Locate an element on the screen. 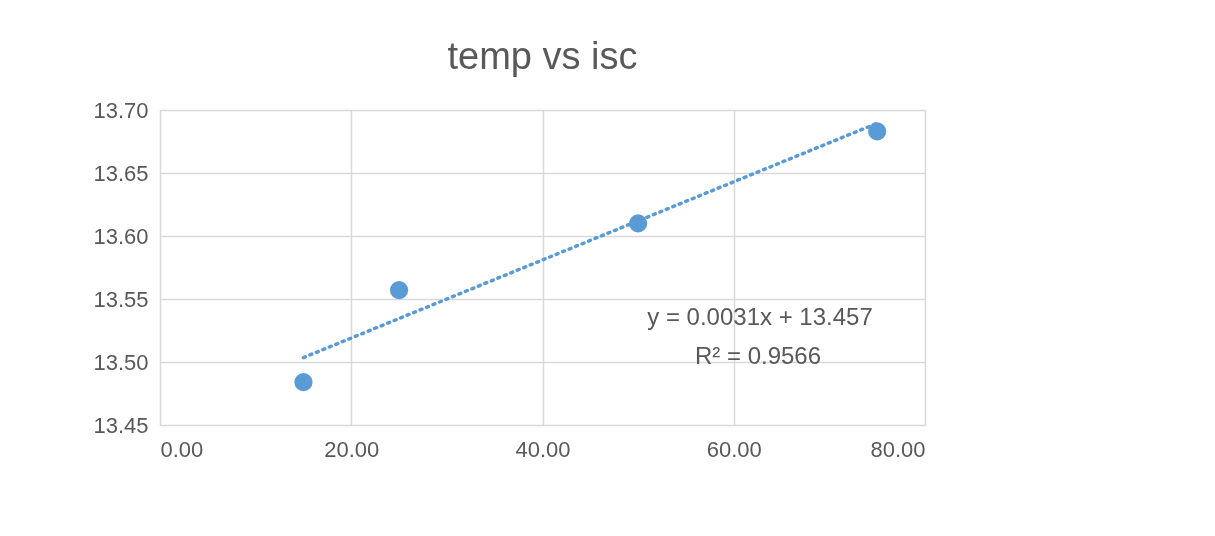  annotation: y = 0.0031x + 13.457 is located at coordinates (760, 316).